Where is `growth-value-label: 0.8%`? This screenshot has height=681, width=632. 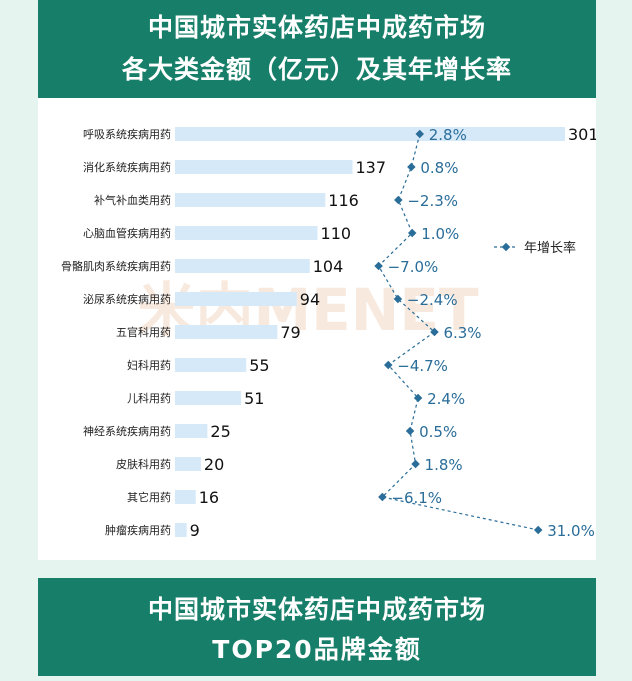
growth-value-label: 0.8% is located at coordinates (439, 168).